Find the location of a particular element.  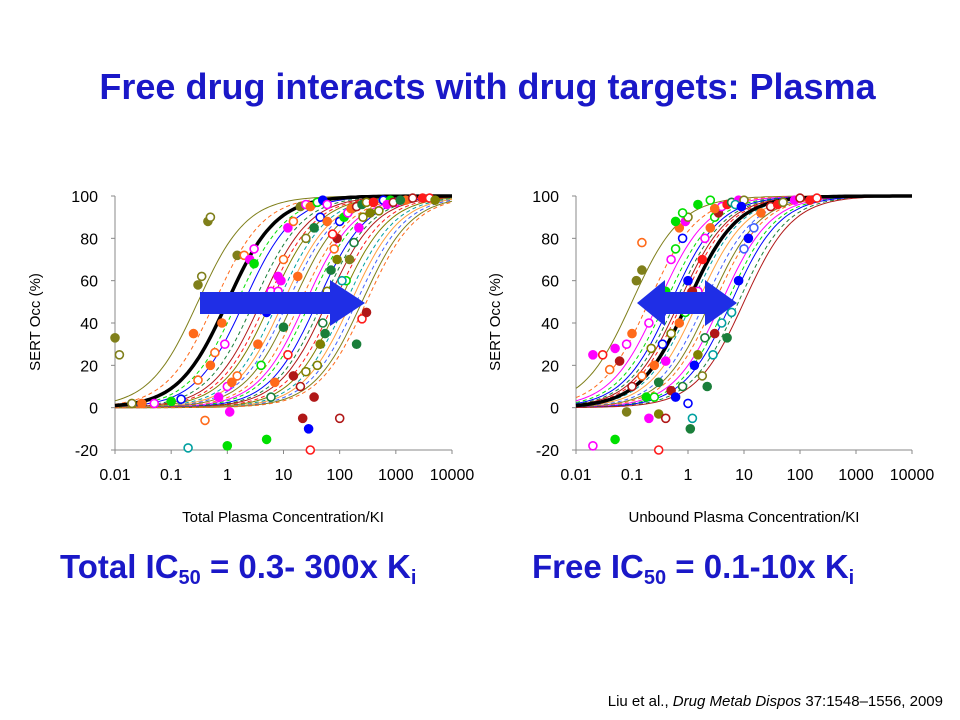

reference-curve is located at coordinates (283, 301).